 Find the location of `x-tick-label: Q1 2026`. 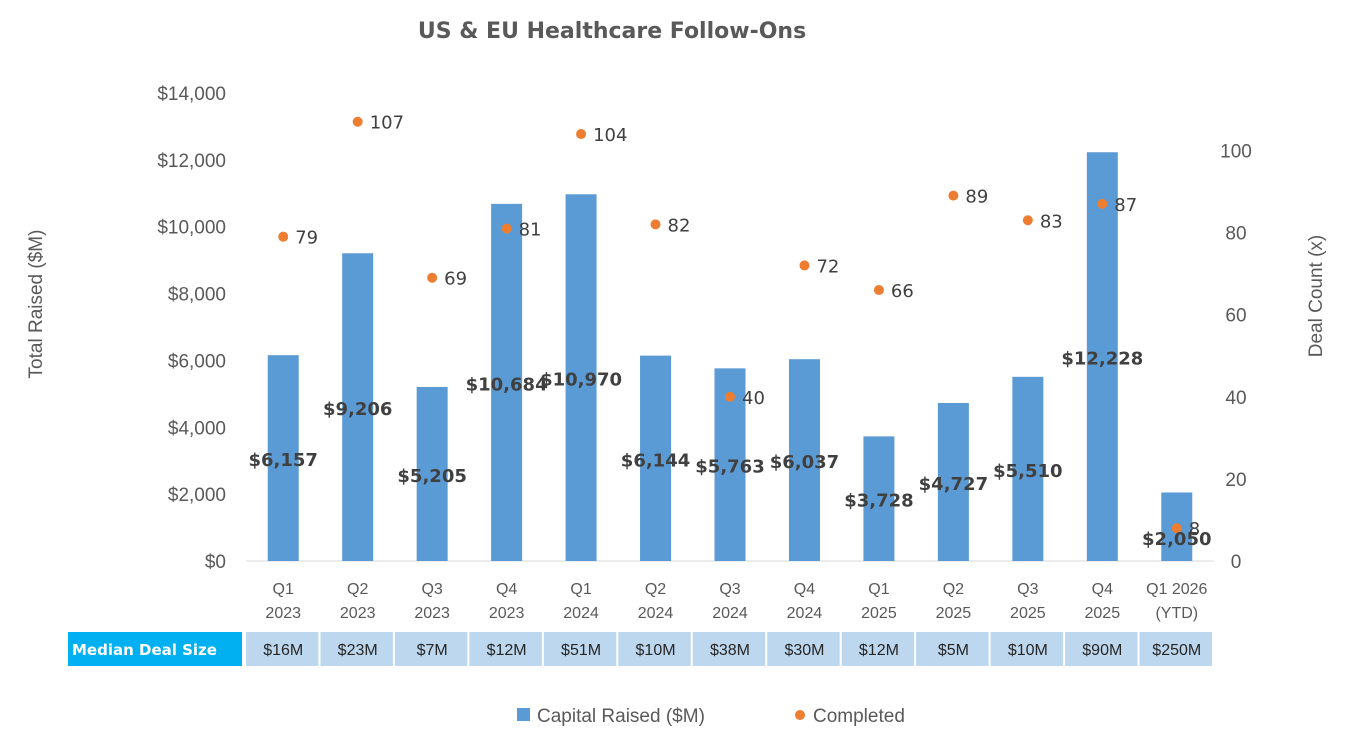

x-tick-label: Q1 2026 is located at coordinates (1176, 589).